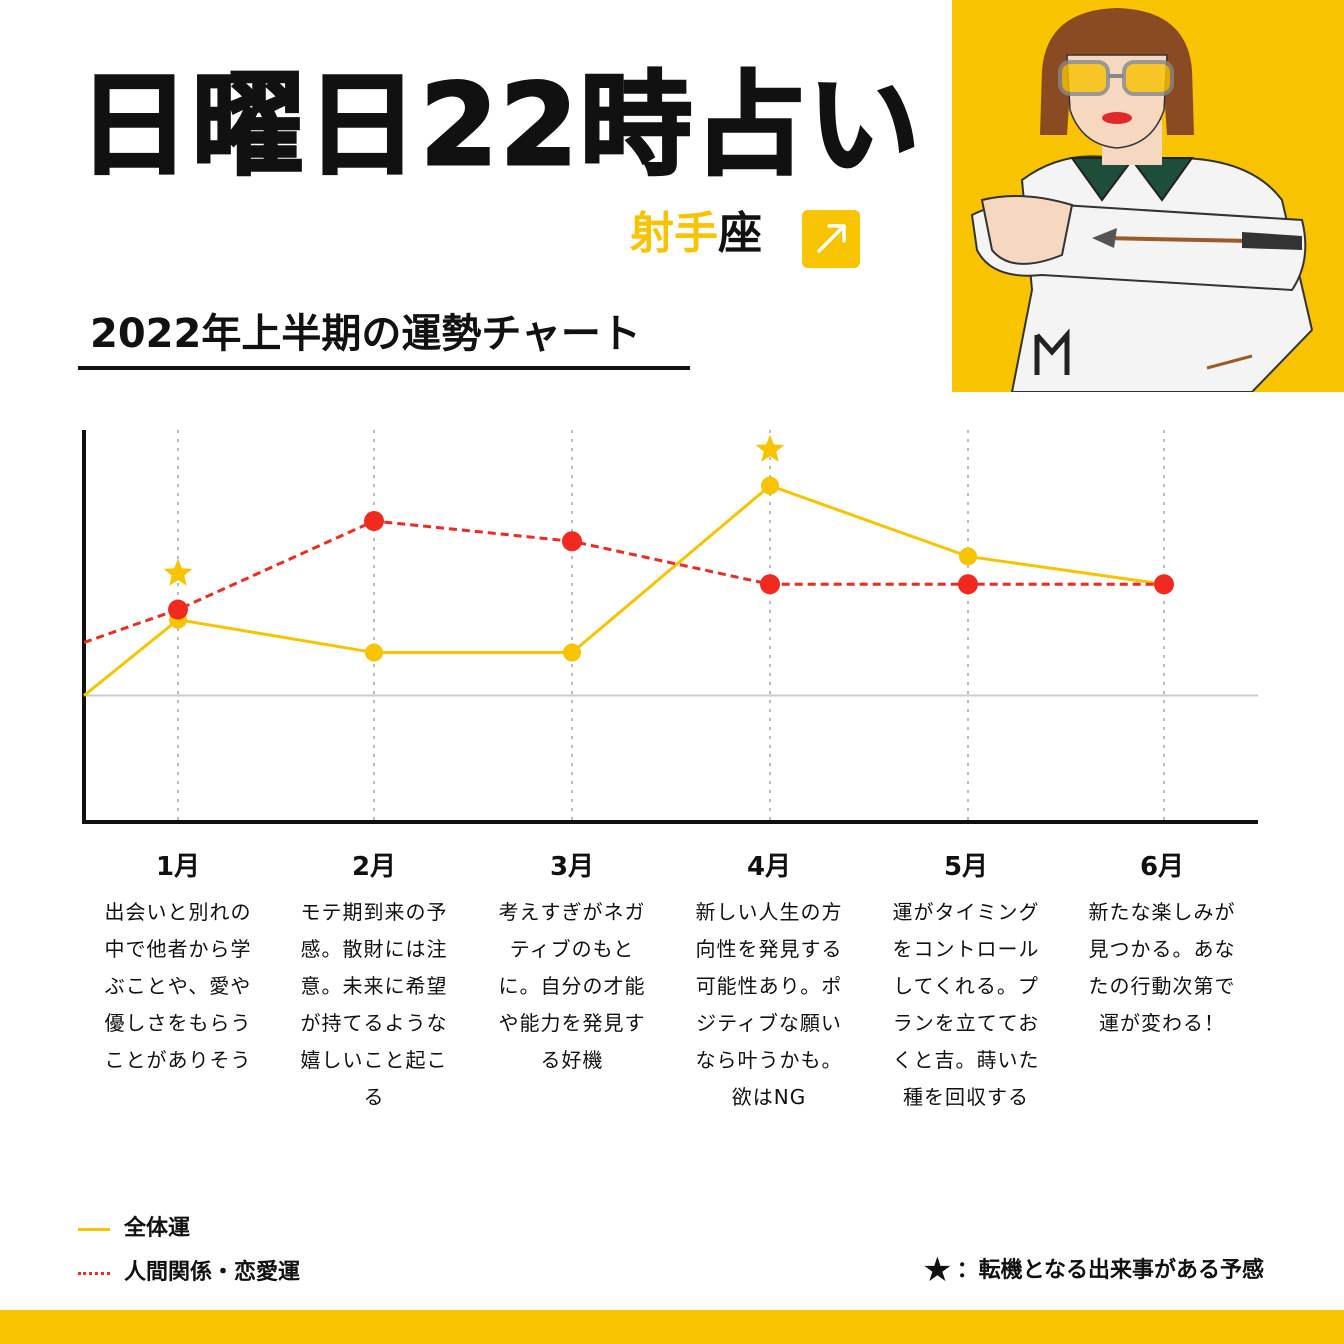 Image resolution: width=1344 pixels, height=1344 pixels. I want to click on legend-item-love: 人間関係・恋愛運, so click(189, 1270).